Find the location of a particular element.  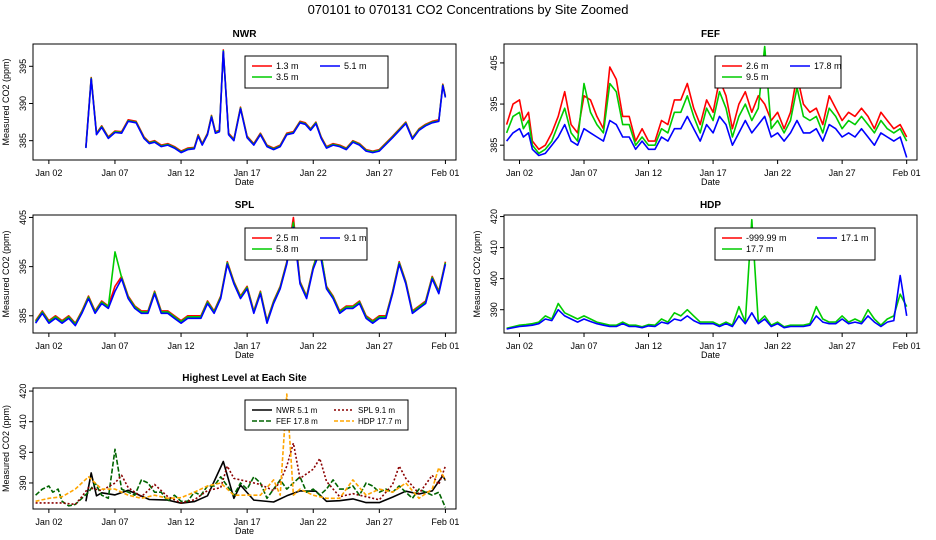

y-tick-label: 400 is located at coordinates (23, 452).